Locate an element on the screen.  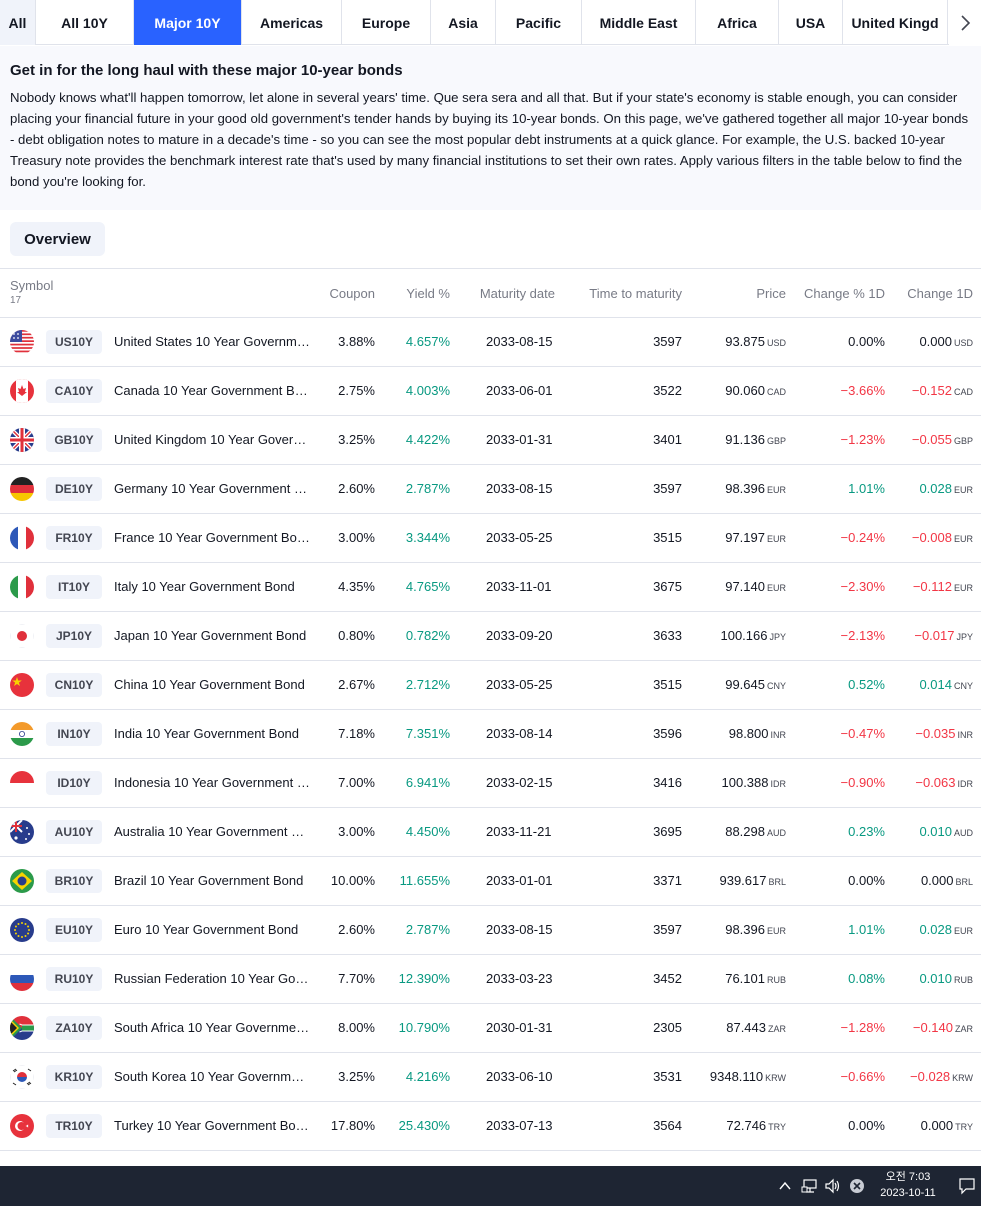
price-value: 97.140 is located at coordinates (745, 586).